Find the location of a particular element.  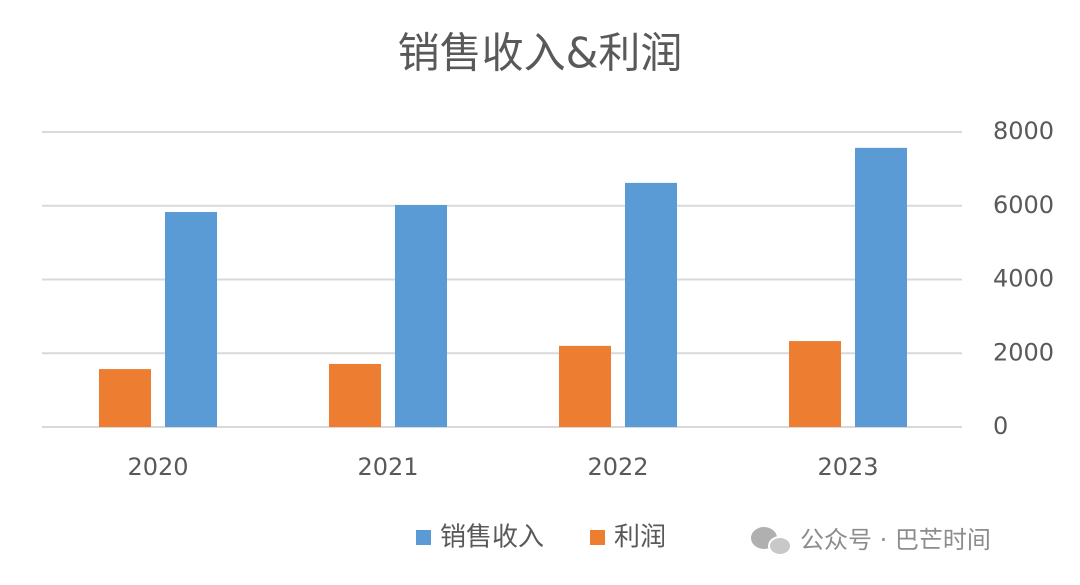

watermark: 公众号 · 巴芒时间 is located at coordinates (895, 540).